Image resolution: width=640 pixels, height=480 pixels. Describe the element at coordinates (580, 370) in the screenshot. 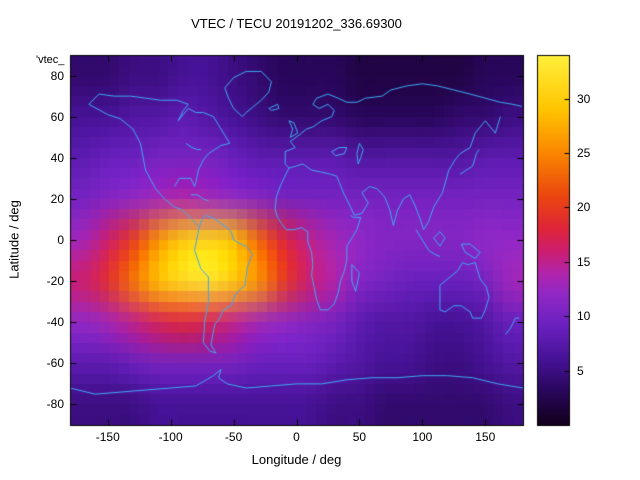

I see `colorbar-tick-label: 5` at that location.